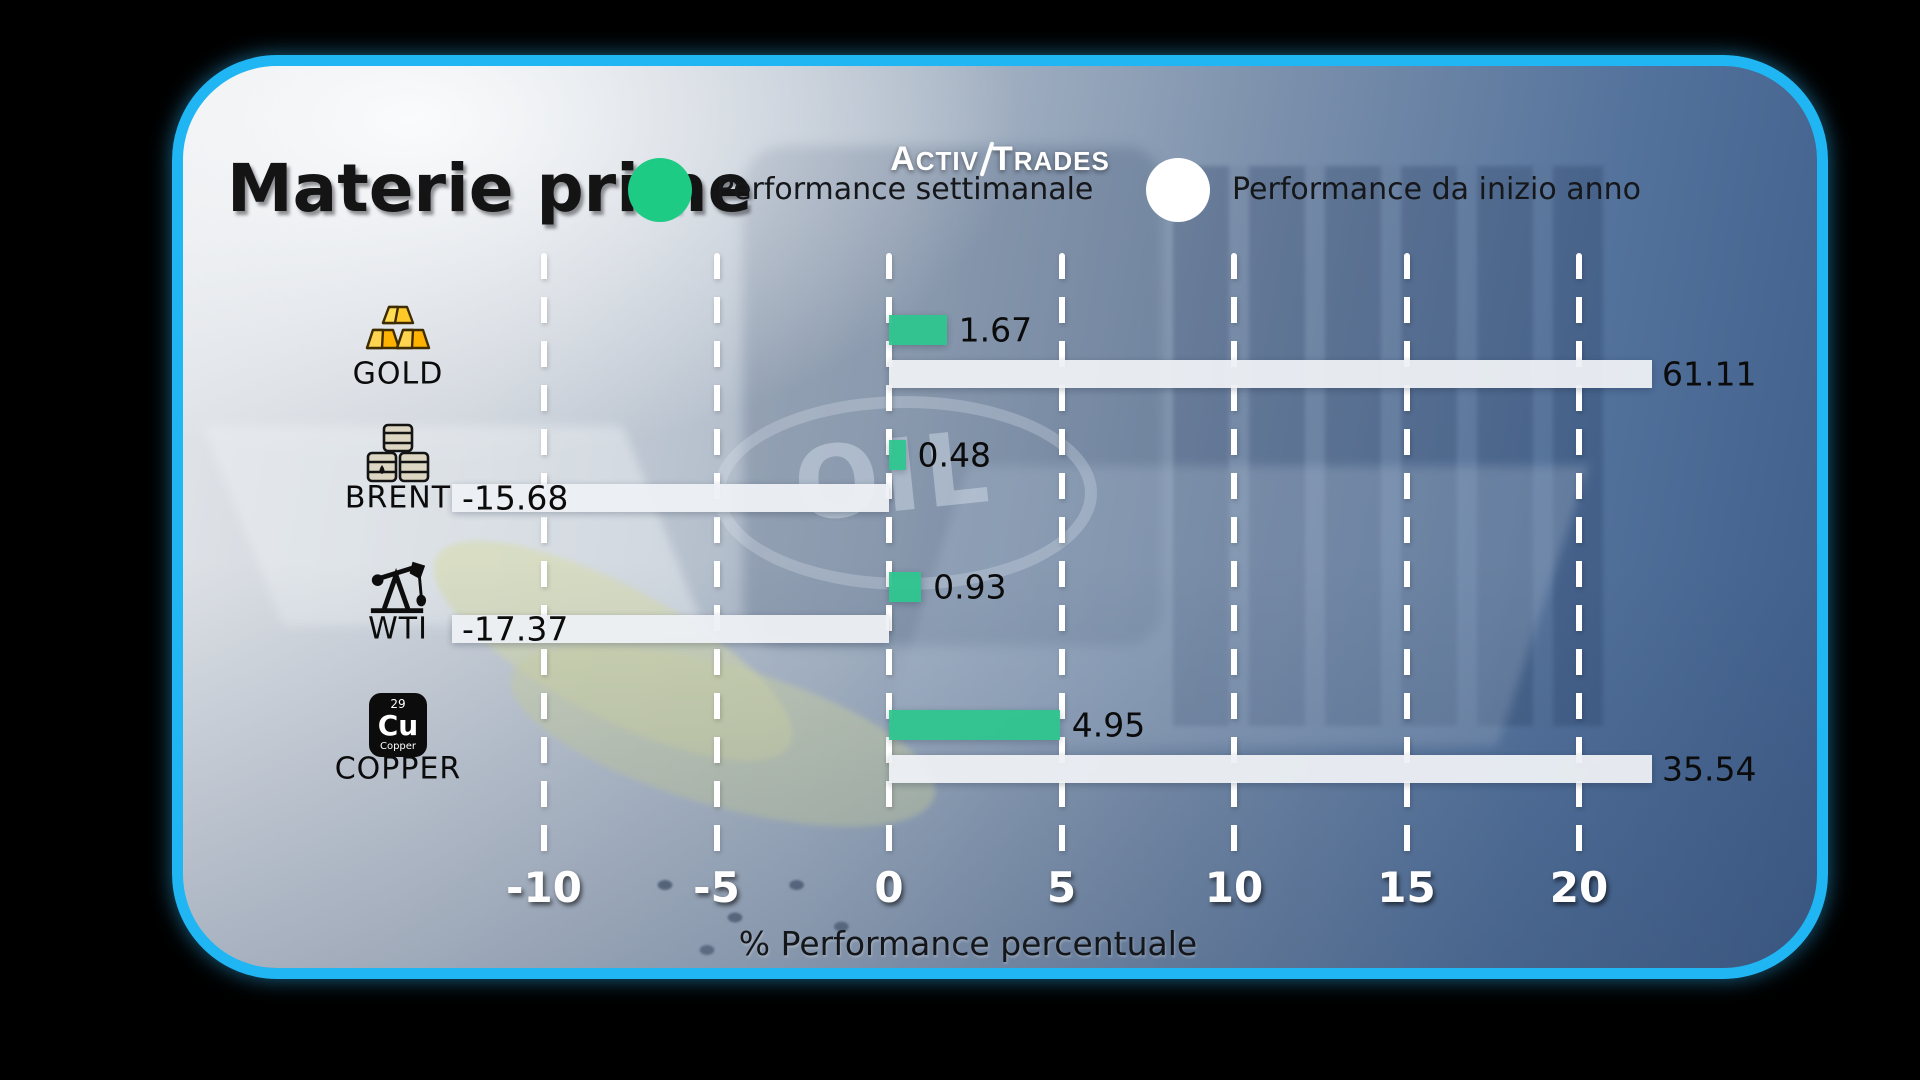 The image size is (1920, 1080). What do you see at coordinates (398, 629) in the screenshot?
I see `row-label-wti: WTI` at bounding box center [398, 629].